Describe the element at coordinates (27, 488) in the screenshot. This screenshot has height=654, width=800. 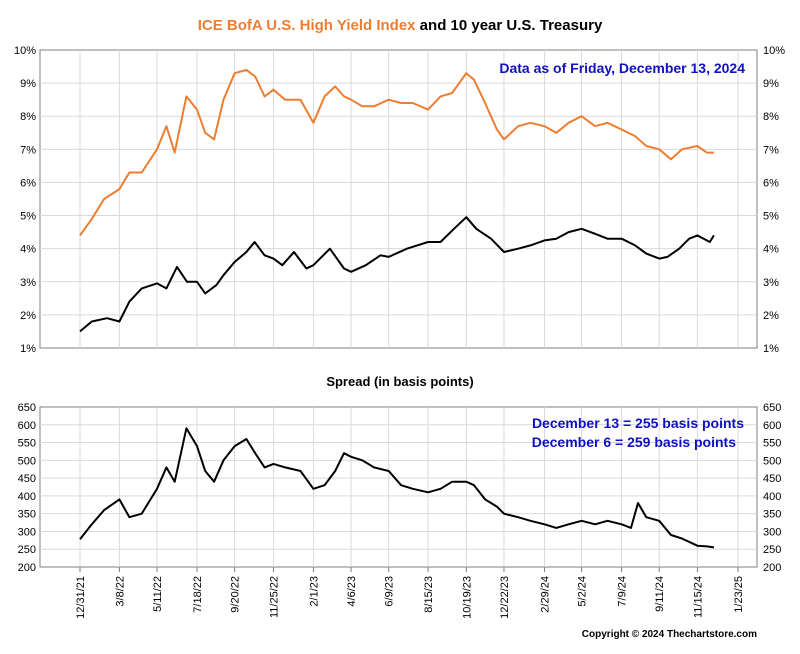
I see `bottom-y-ticks-left: 200 250 300 350 400 450 500 550 600 650` at that location.